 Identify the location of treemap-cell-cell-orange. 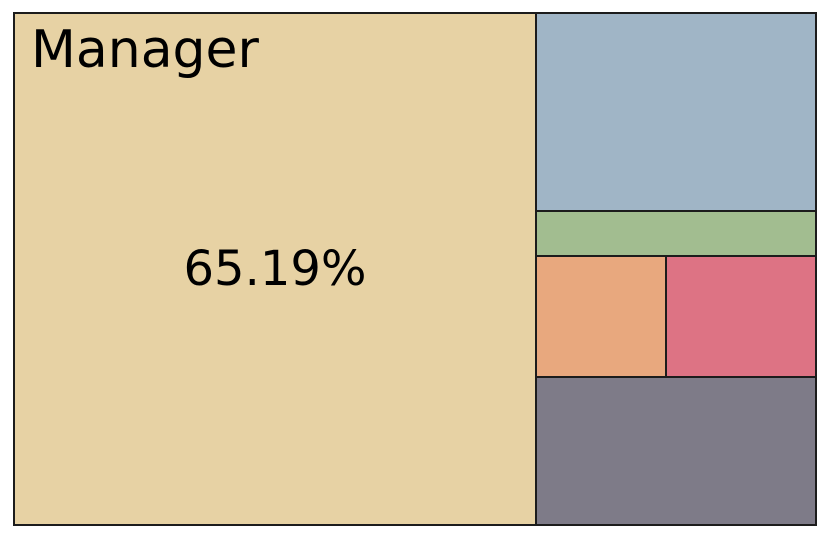
(601, 316).